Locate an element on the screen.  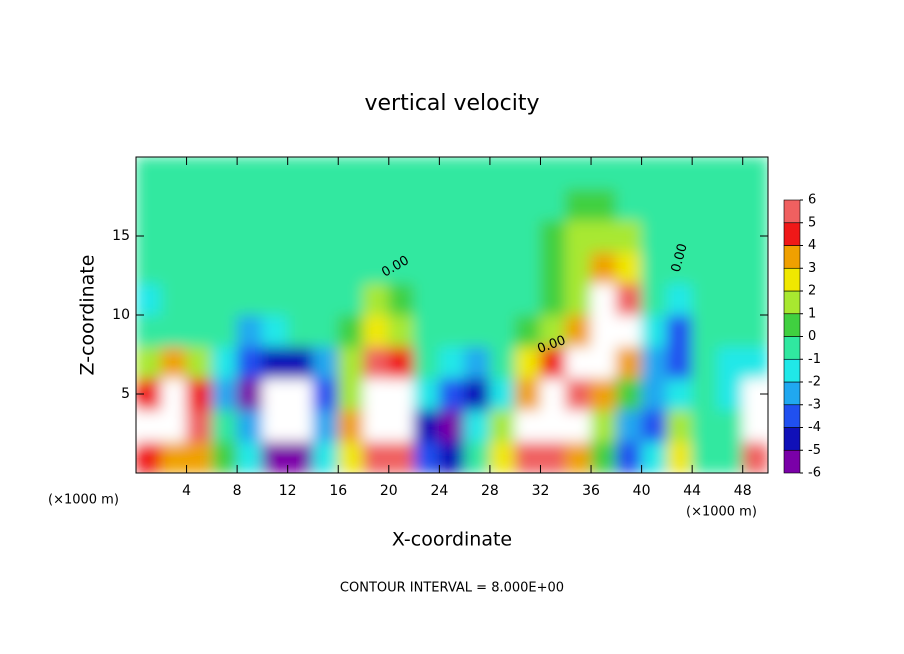
x-tick-label: 40 is located at coordinates (642, 491).